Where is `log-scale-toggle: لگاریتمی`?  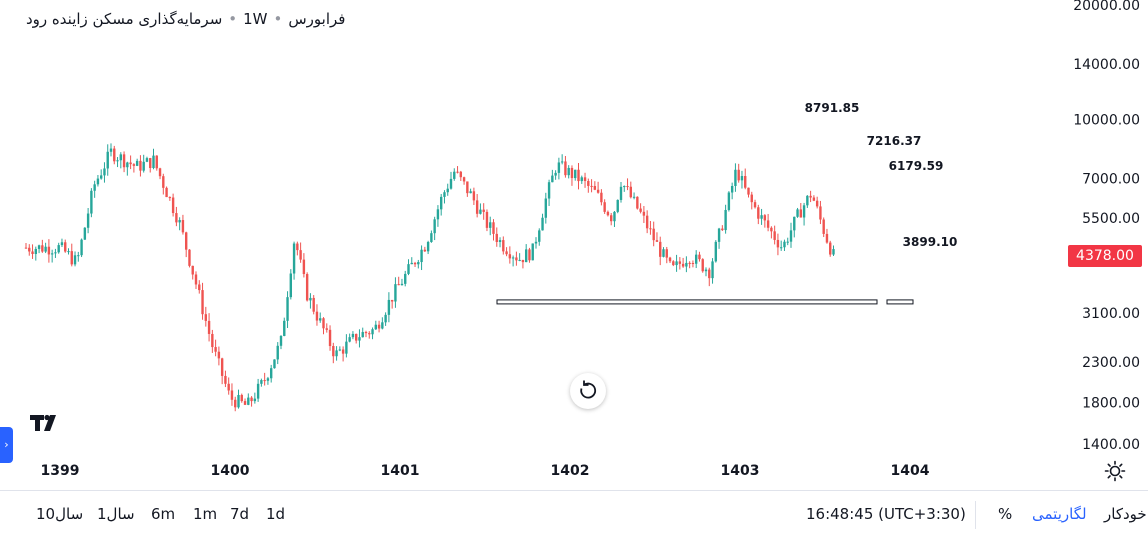
log-scale-toggle: لگاریتمی is located at coordinates (1059, 514).